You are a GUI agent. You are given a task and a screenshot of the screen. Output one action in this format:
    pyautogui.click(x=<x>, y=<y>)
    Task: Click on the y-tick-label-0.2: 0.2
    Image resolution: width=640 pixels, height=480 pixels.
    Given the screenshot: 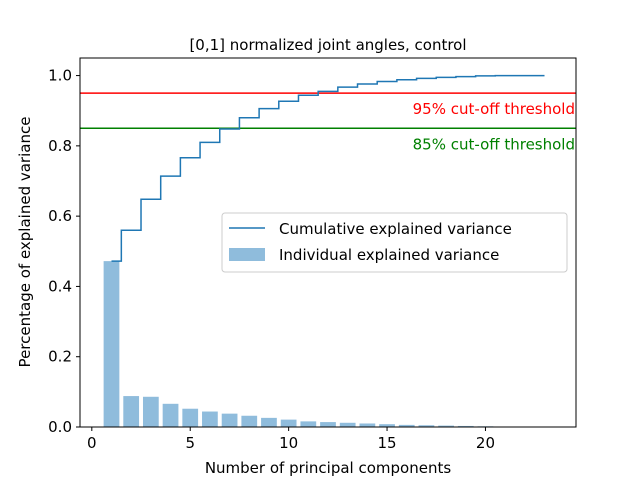 What is the action you would take?
    pyautogui.click(x=60, y=357)
    